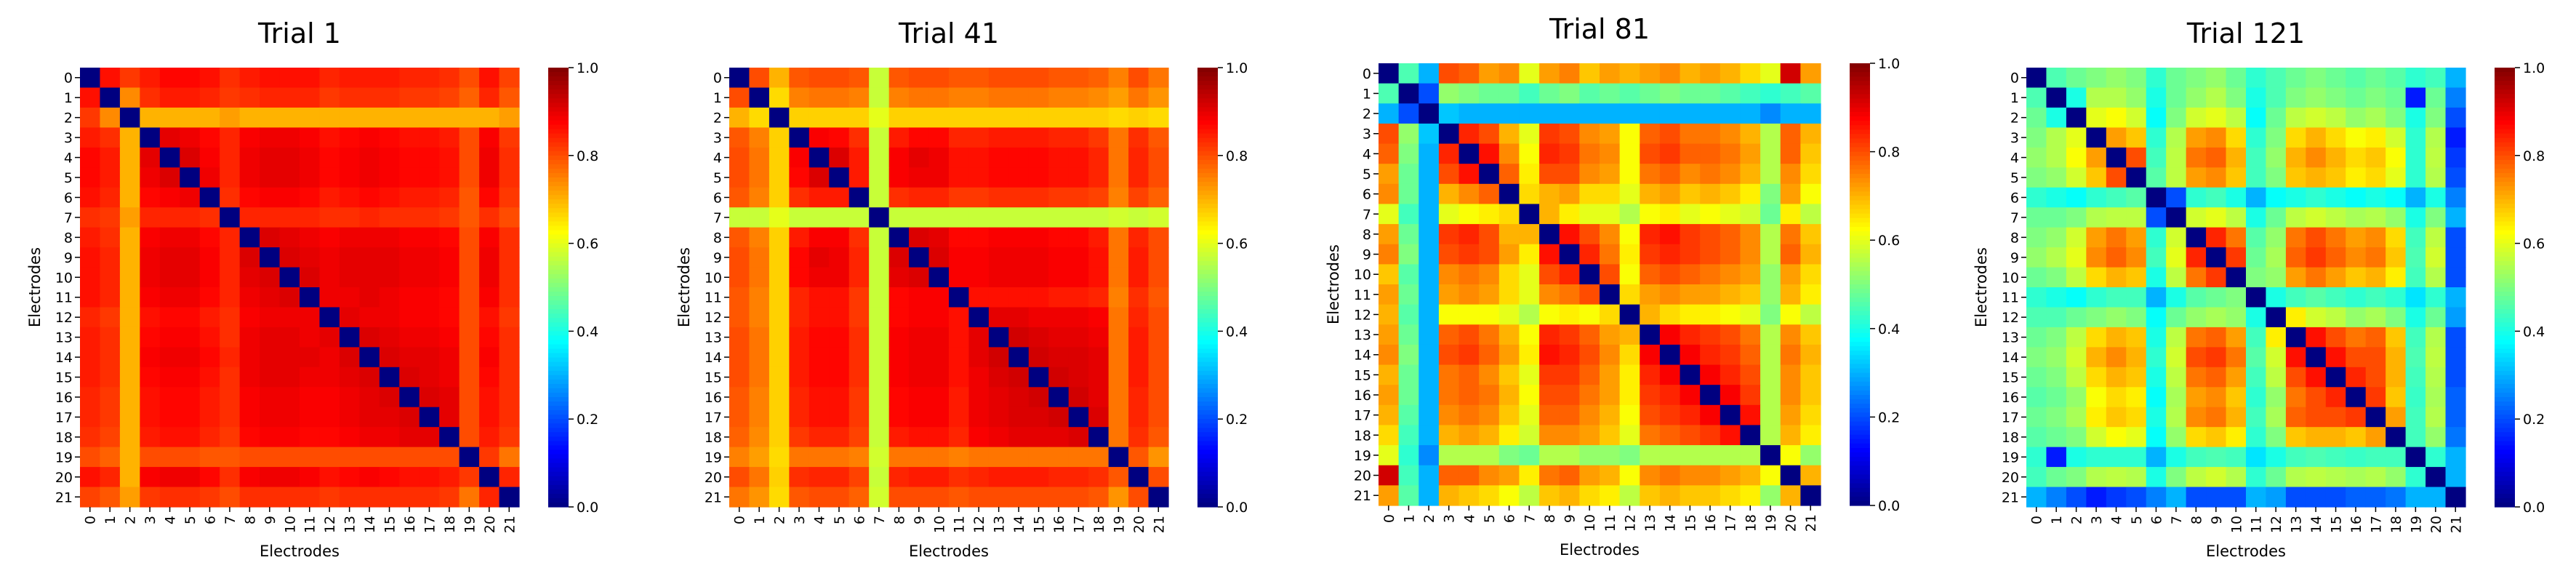 This screenshot has height=568, width=2576. Describe the element at coordinates (1791, 523) in the screenshot. I see `x-tick-label: 20` at that location.